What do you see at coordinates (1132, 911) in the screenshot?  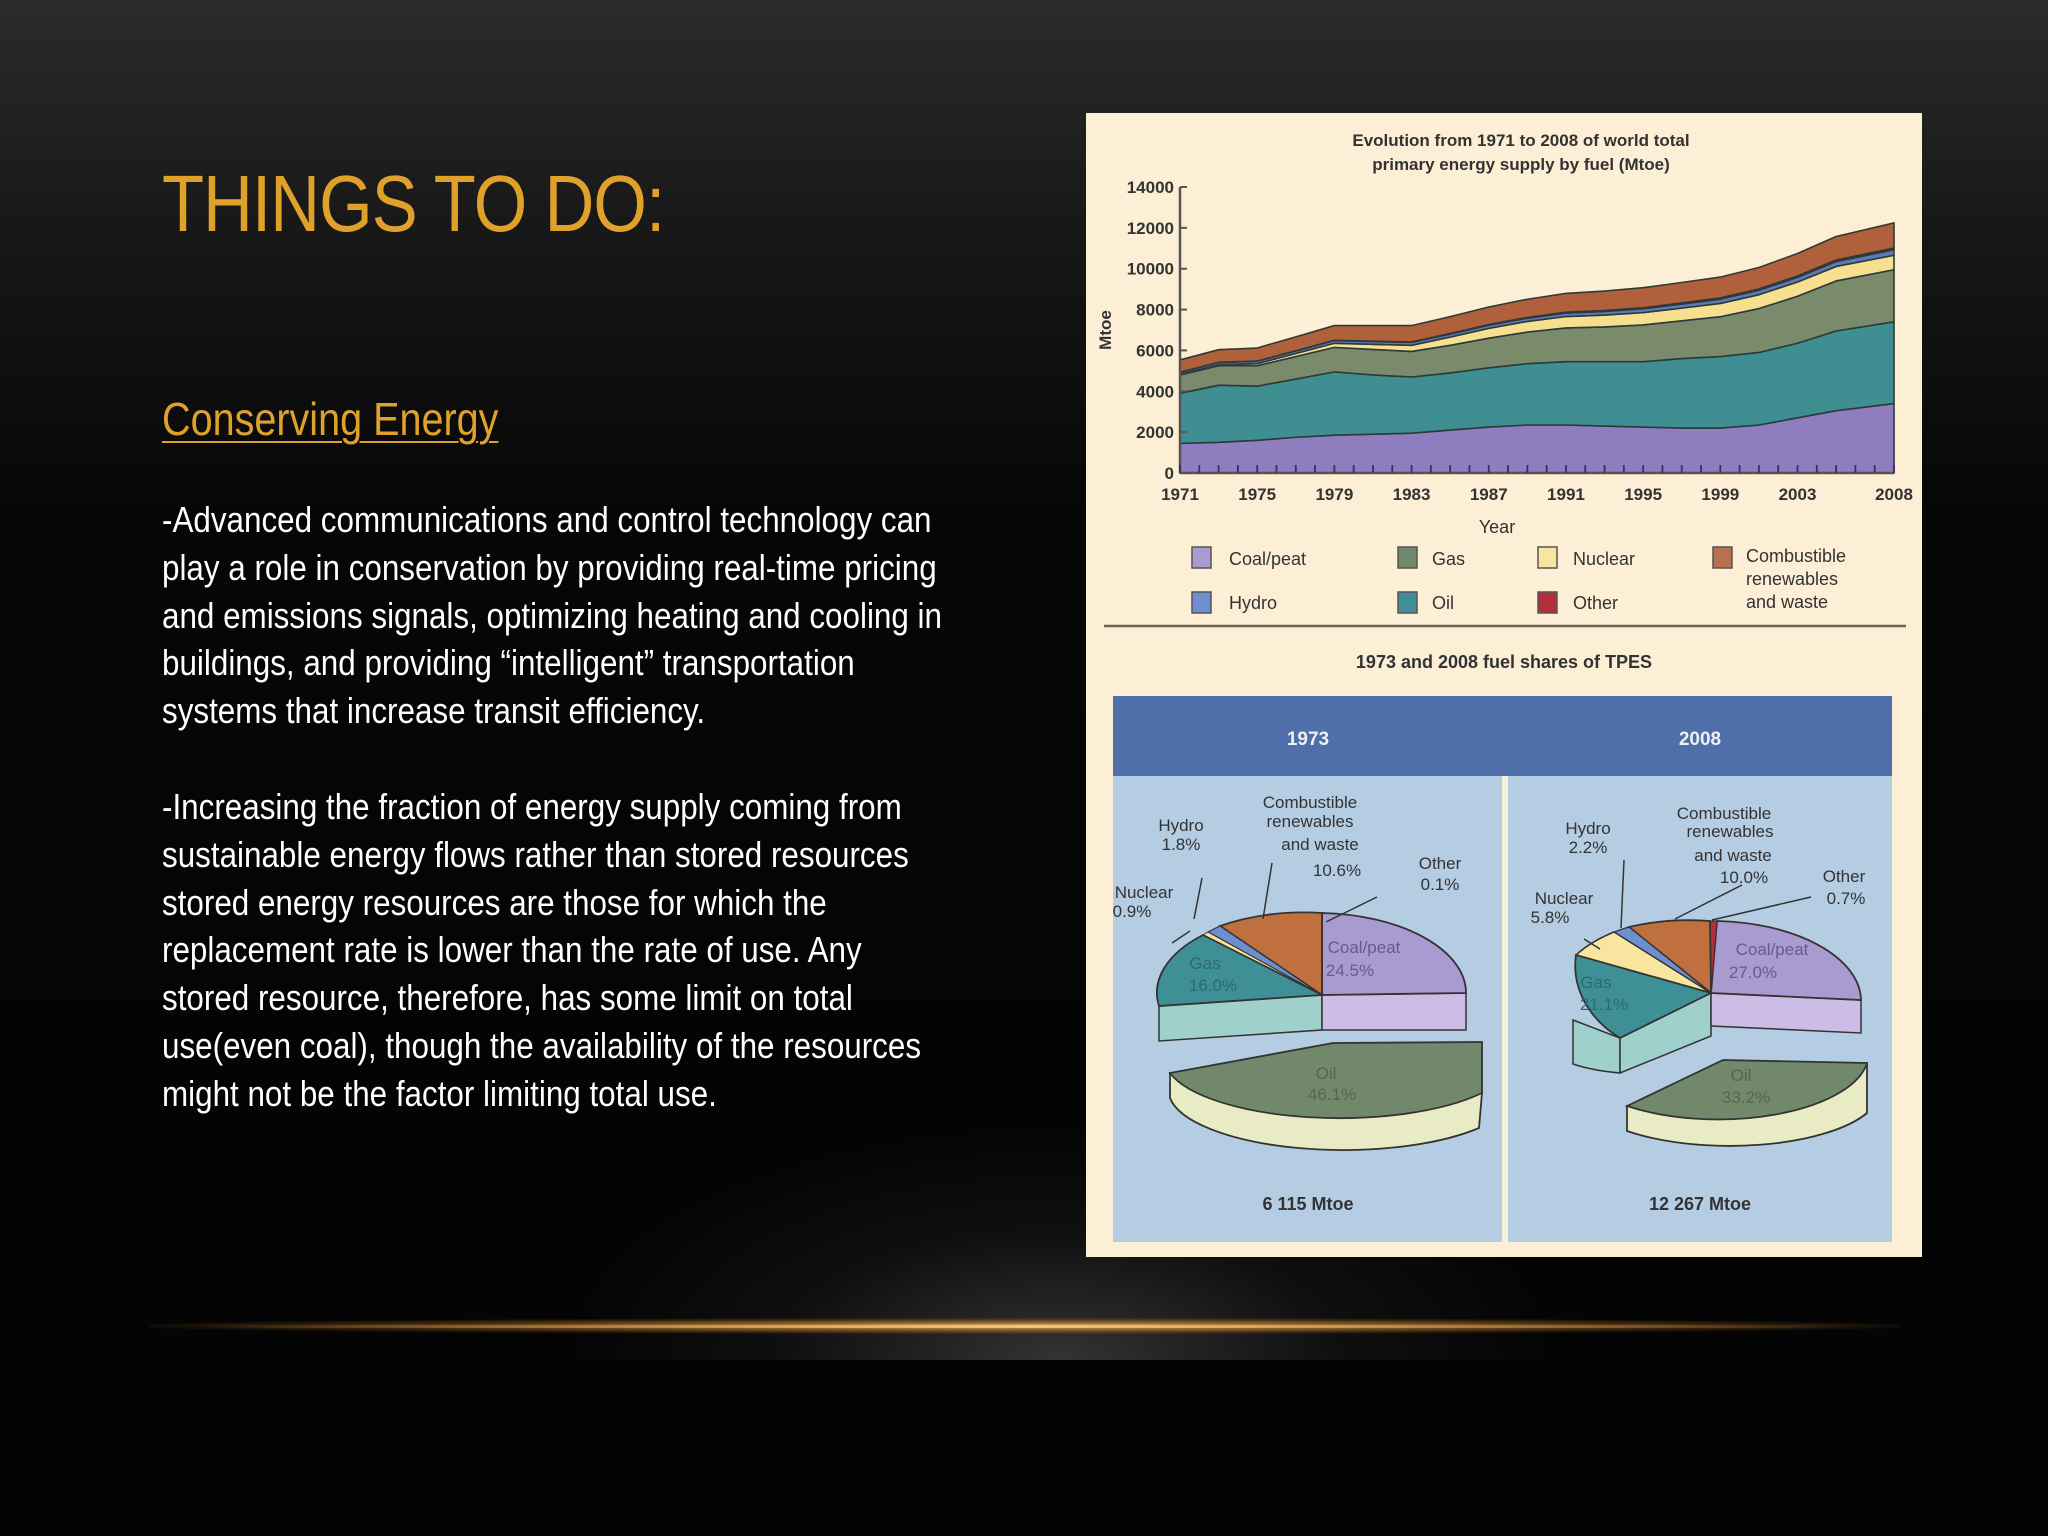 I see `pie-value-nuclear: 0.9%` at bounding box center [1132, 911].